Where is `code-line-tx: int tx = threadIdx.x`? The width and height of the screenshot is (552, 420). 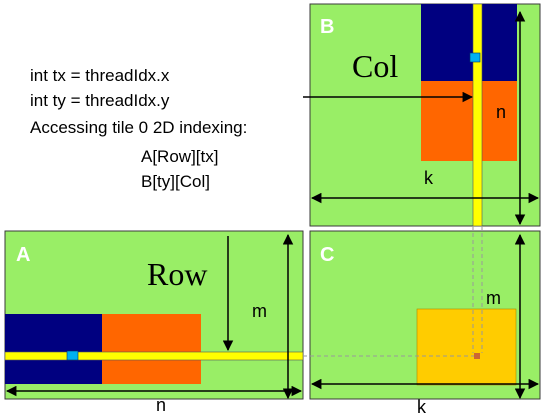
code-line-tx: int tx = threadIdx.x is located at coordinates (100, 75).